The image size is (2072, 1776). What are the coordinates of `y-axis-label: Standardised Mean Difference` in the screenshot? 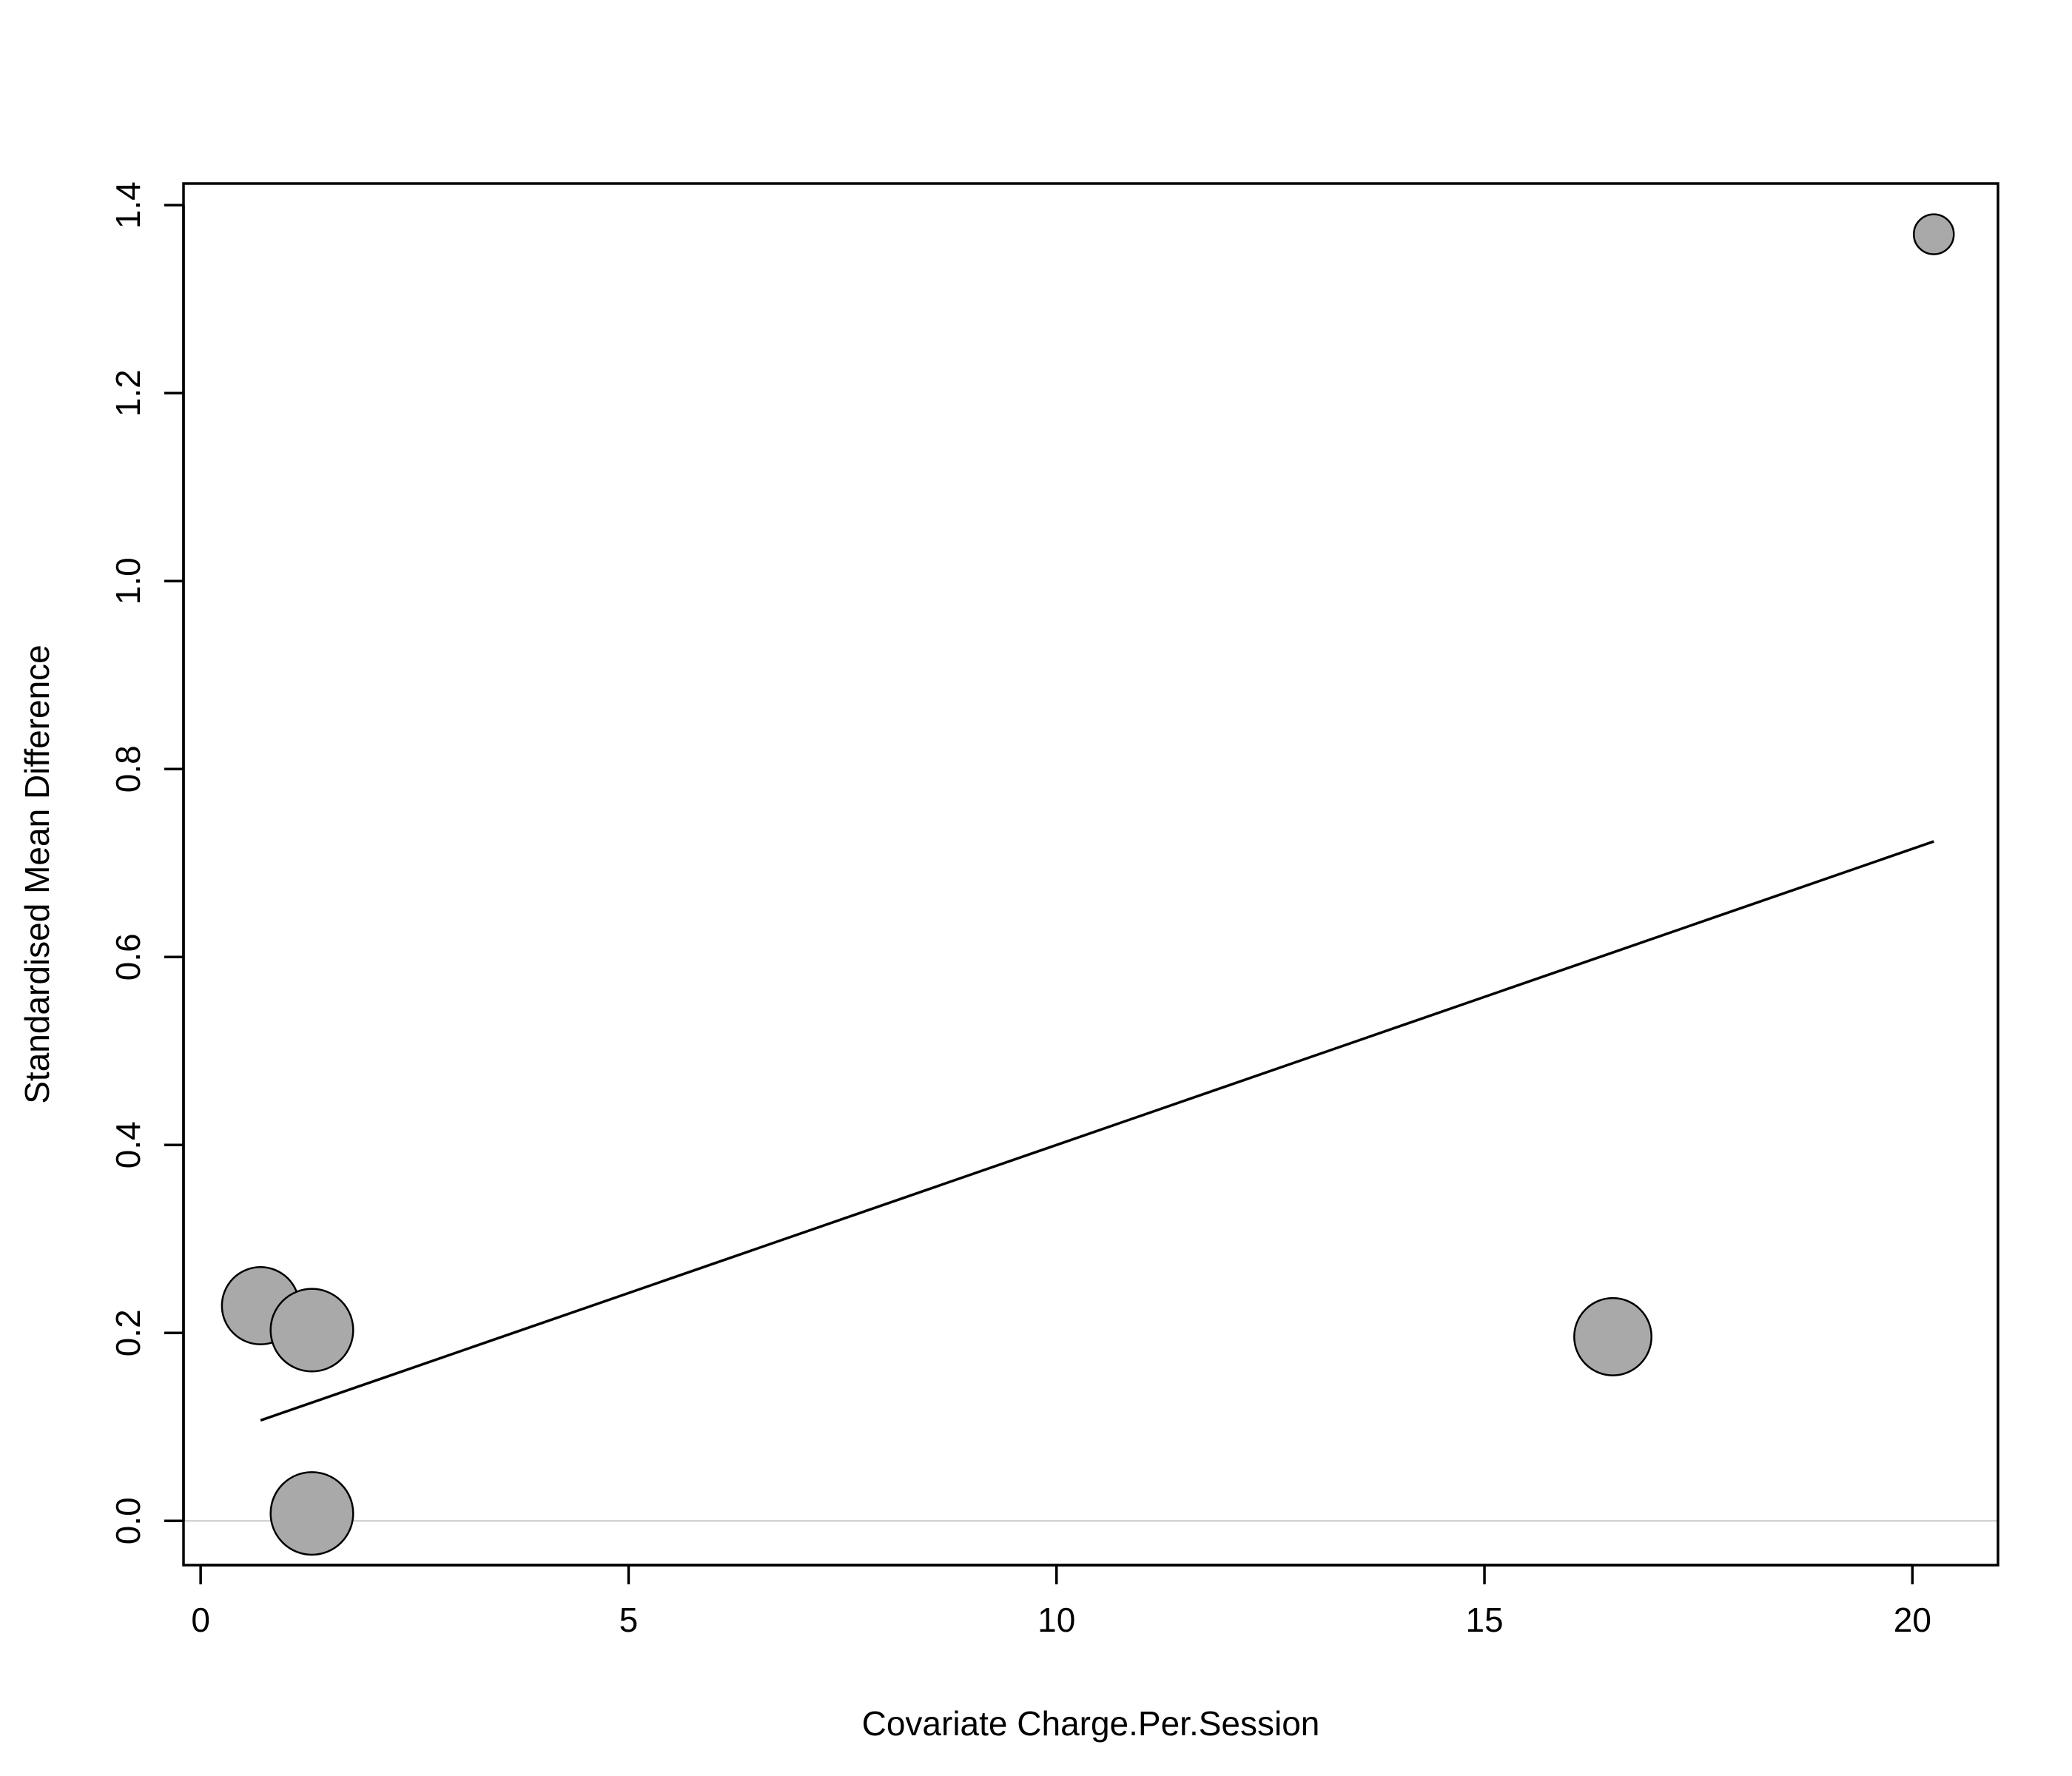 It's located at (37, 874).